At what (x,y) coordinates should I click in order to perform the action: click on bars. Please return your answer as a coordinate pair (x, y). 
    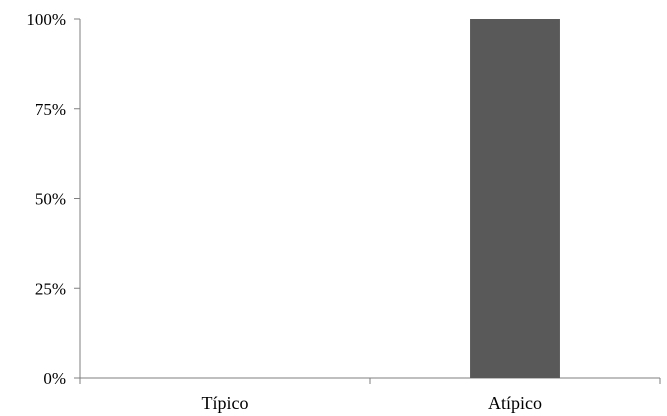
    Looking at the image, I should click on (515, 198).